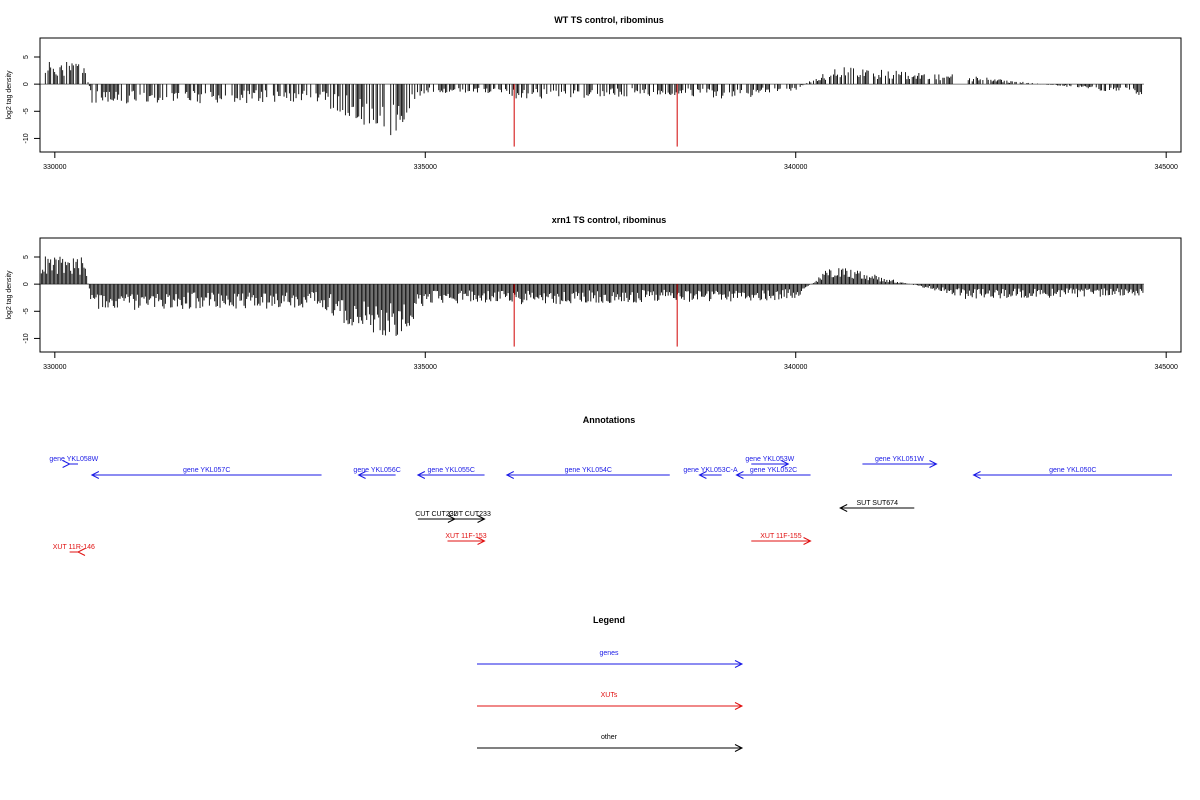 The image size is (1200, 800). I want to click on feature-label: gene YKL056C, so click(376, 470).